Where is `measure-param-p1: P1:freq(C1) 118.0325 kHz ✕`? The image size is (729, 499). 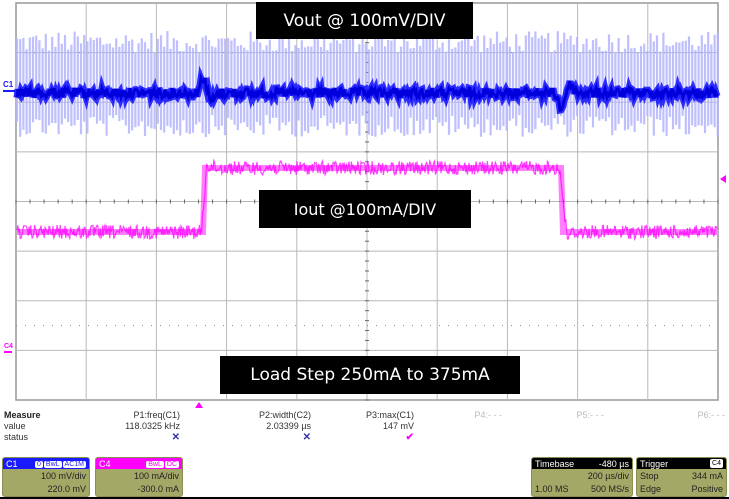
measure-param-p1: P1:freq(C1) 118.0325 kHz ✕ is located at coordinates (152, 426).